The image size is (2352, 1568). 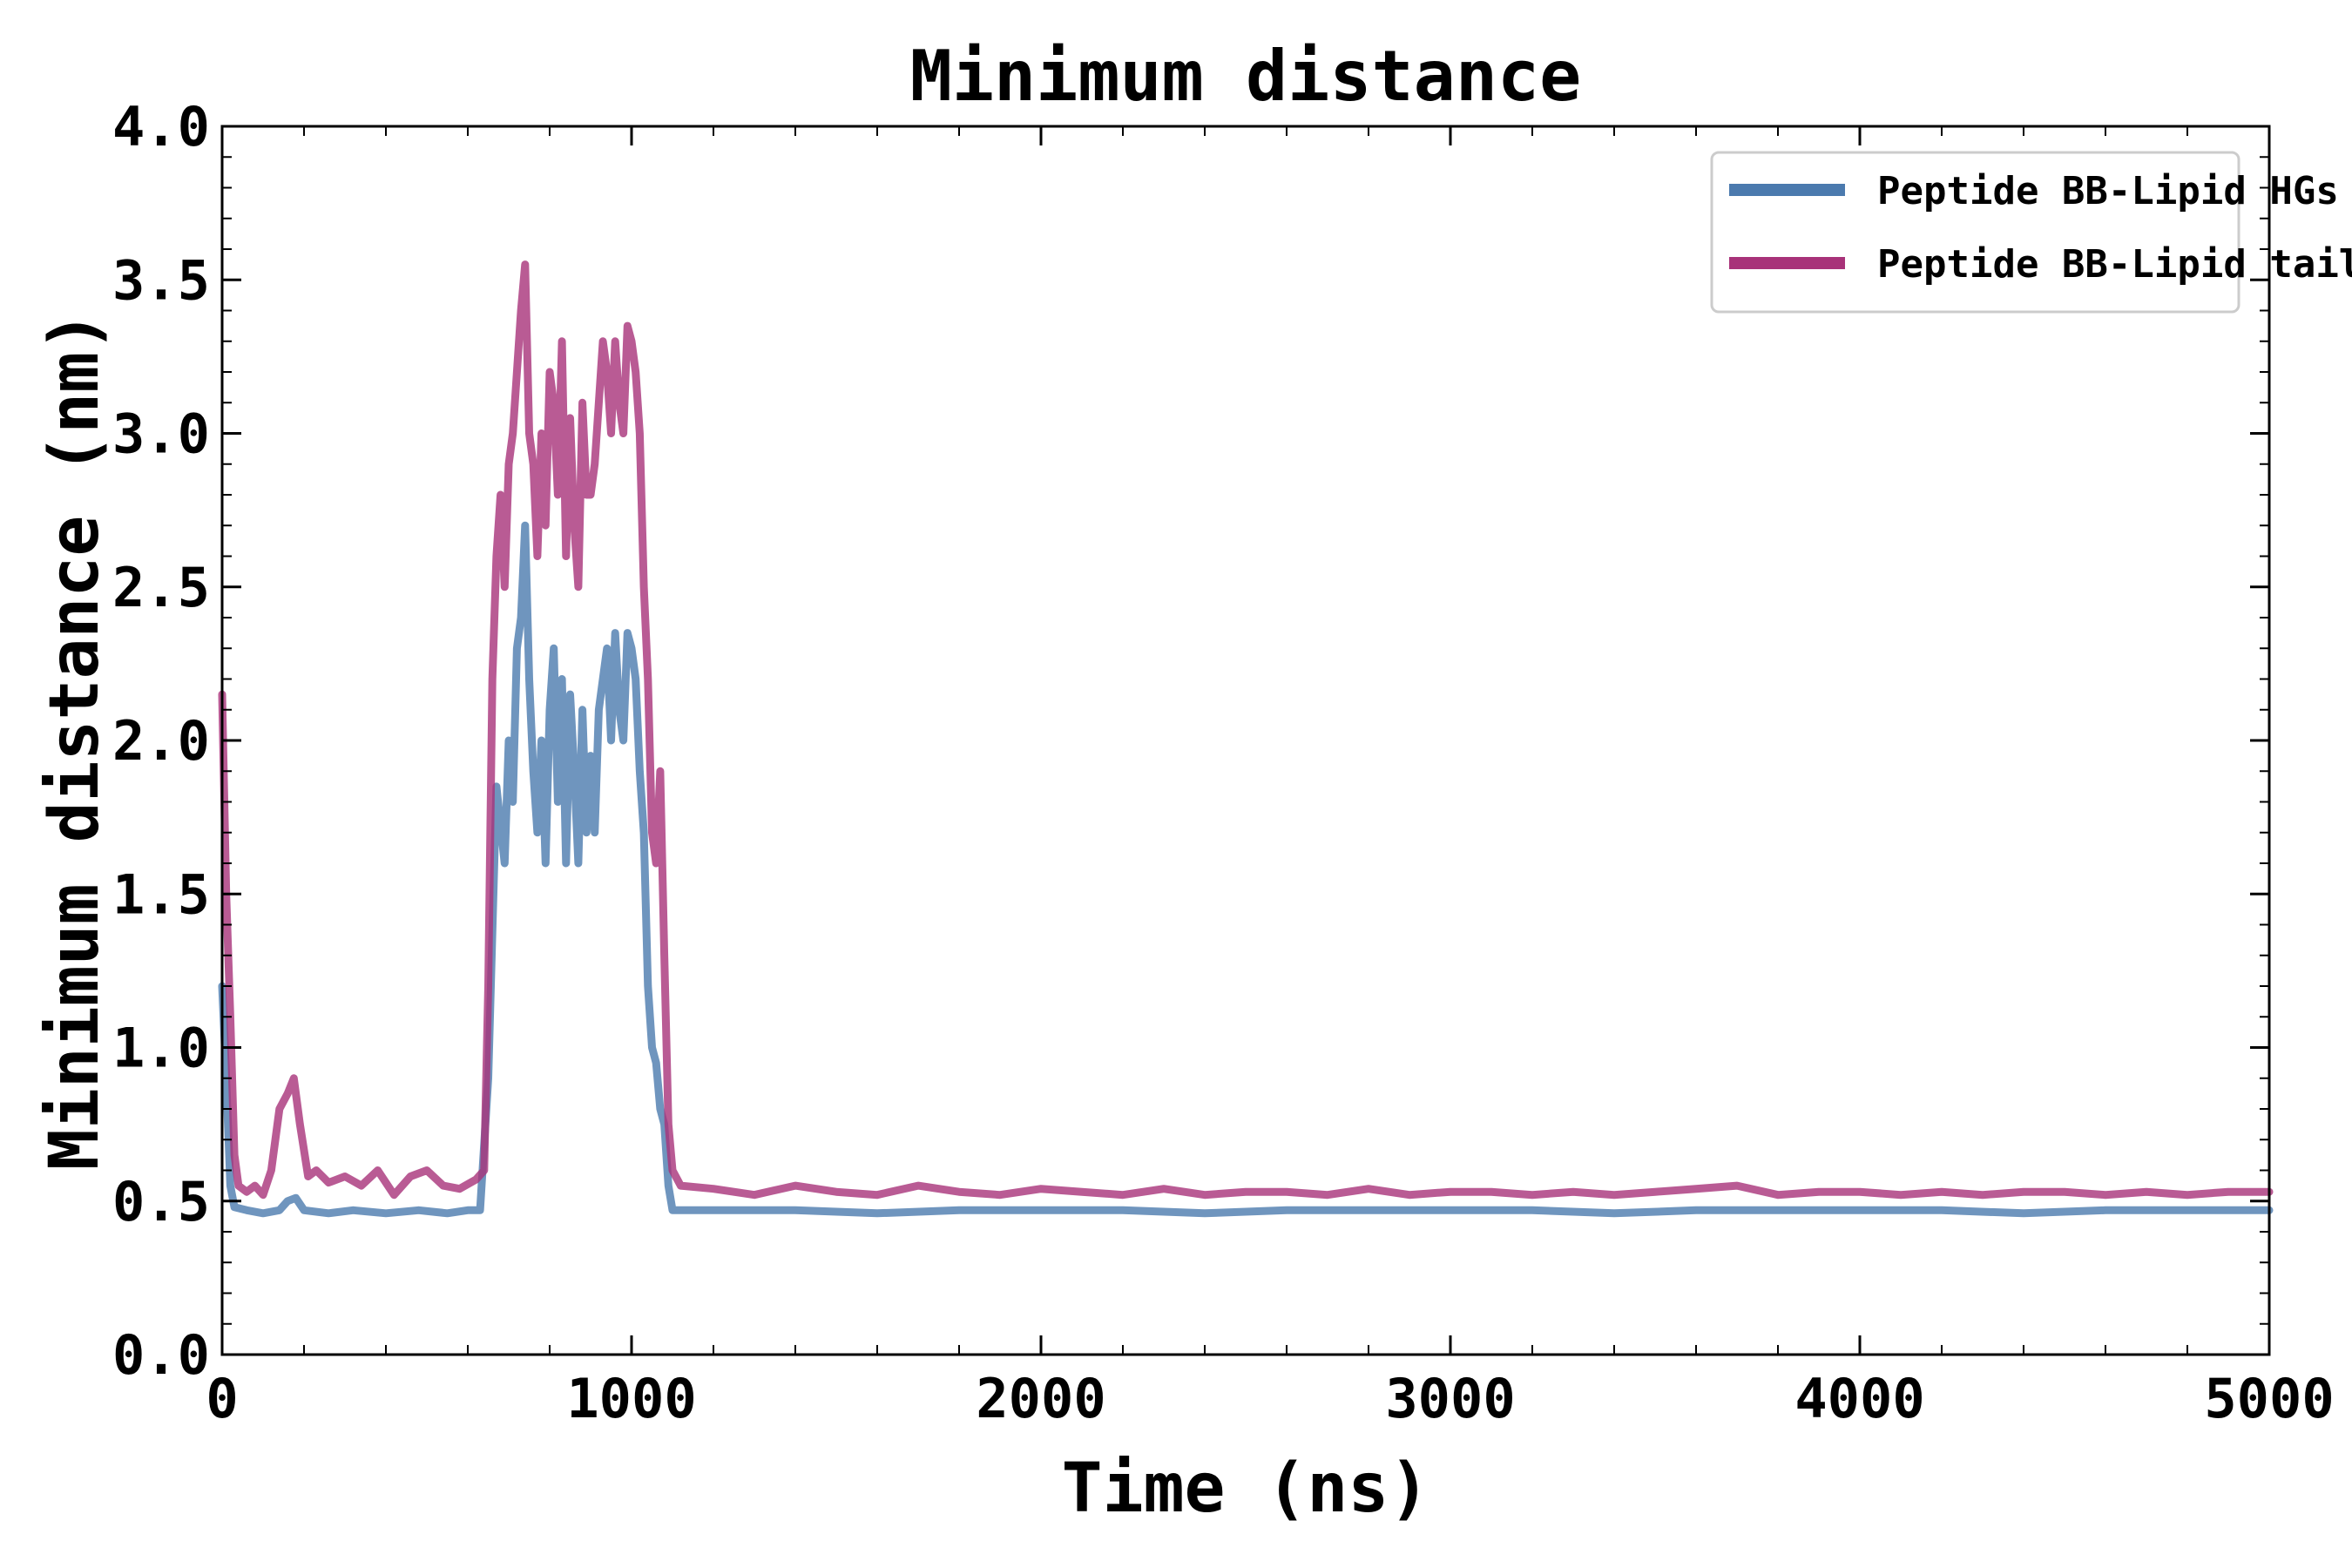 What do you see at coordinates (161, 127) in the screenshot?
I see `y-tick-label: 4.0` at bounding box center [161, 127].